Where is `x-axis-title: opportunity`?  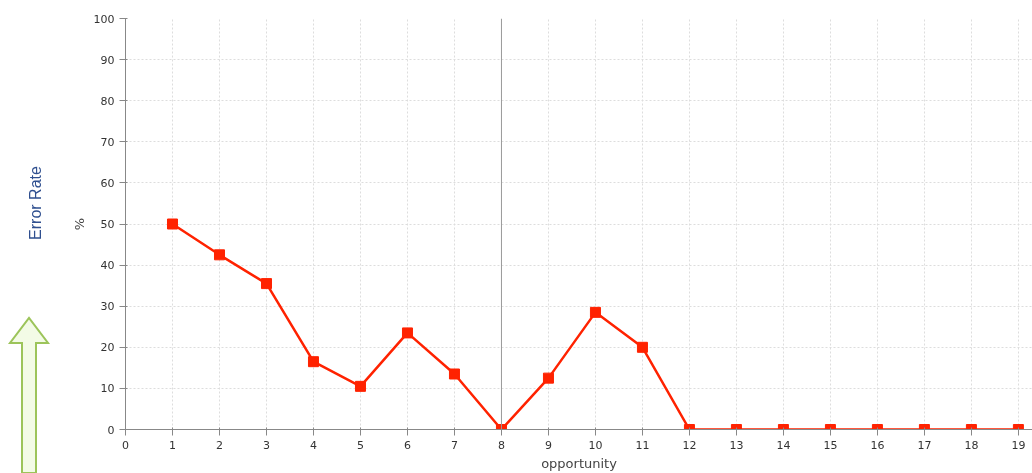 x-axis-title: opportunity is located at coordinates (579, 463).